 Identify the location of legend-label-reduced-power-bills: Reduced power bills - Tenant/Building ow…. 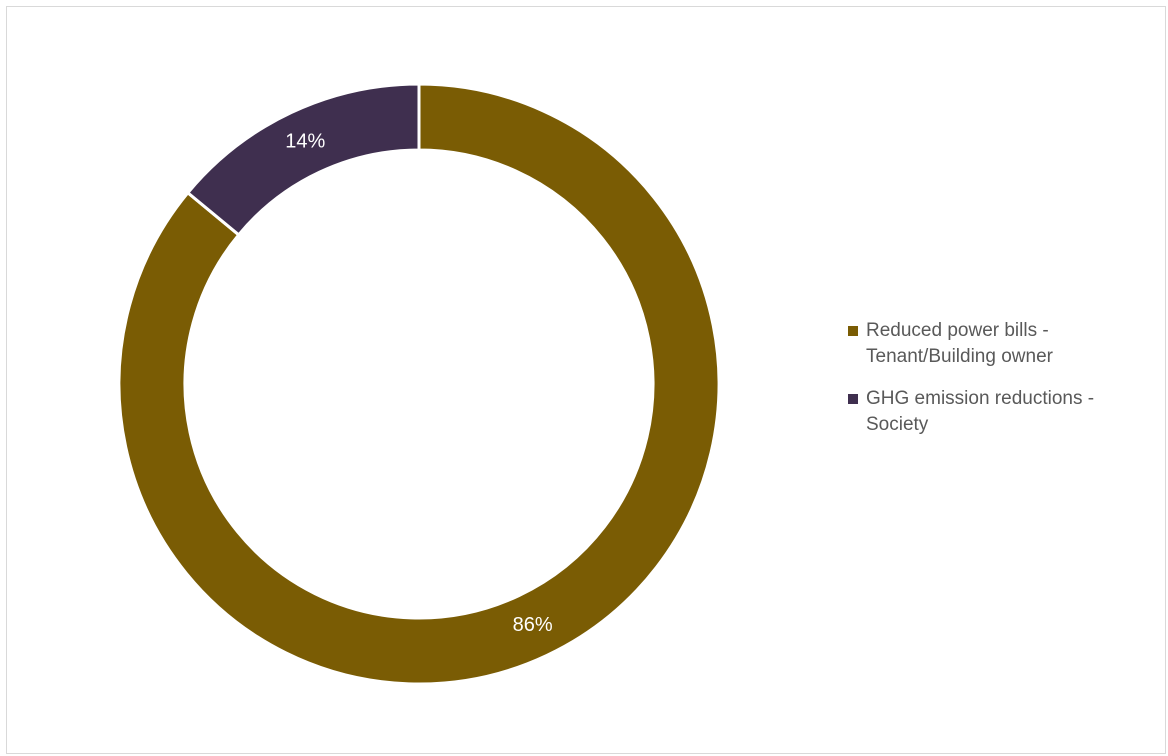
(959, 343).